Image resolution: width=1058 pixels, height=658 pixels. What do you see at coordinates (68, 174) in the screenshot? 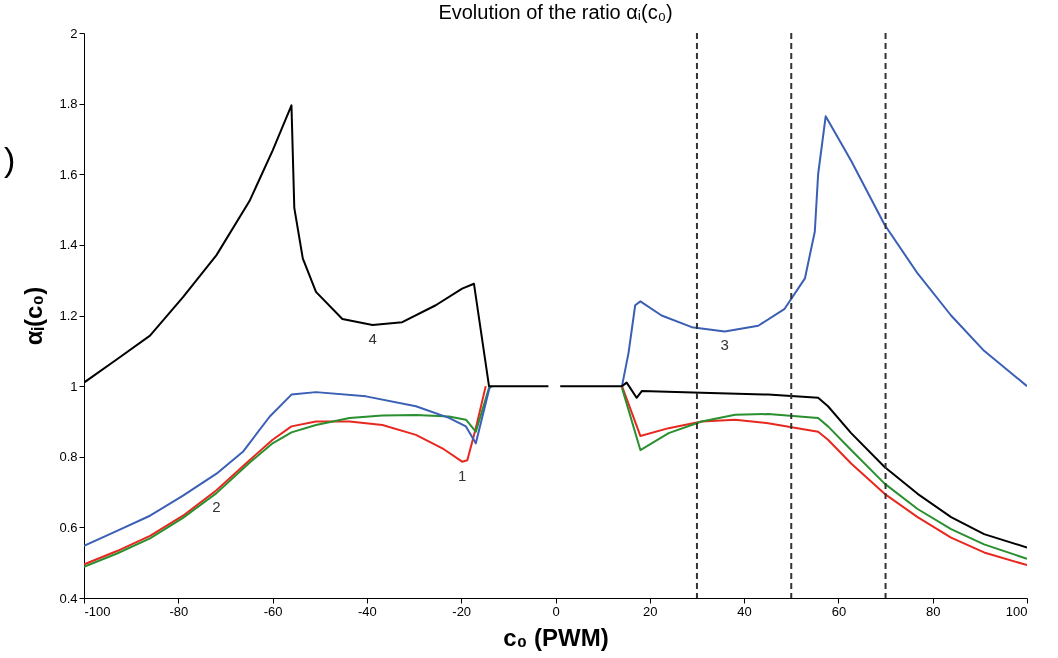
I see `y-tick-label: 1.6` at bounding box center [68, 174].